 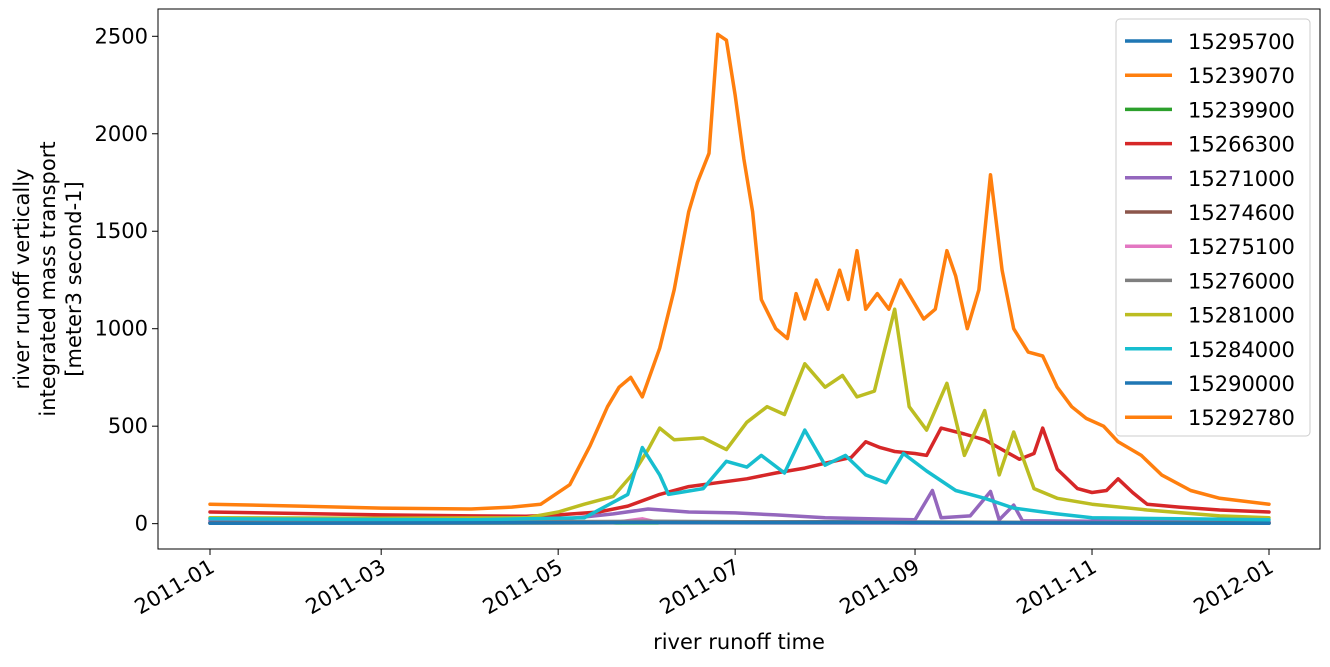 What do you see at coordinates (121, 329) in the screenshot?
I see `y-tick-label: 1000` at bounding box center [121, 329].